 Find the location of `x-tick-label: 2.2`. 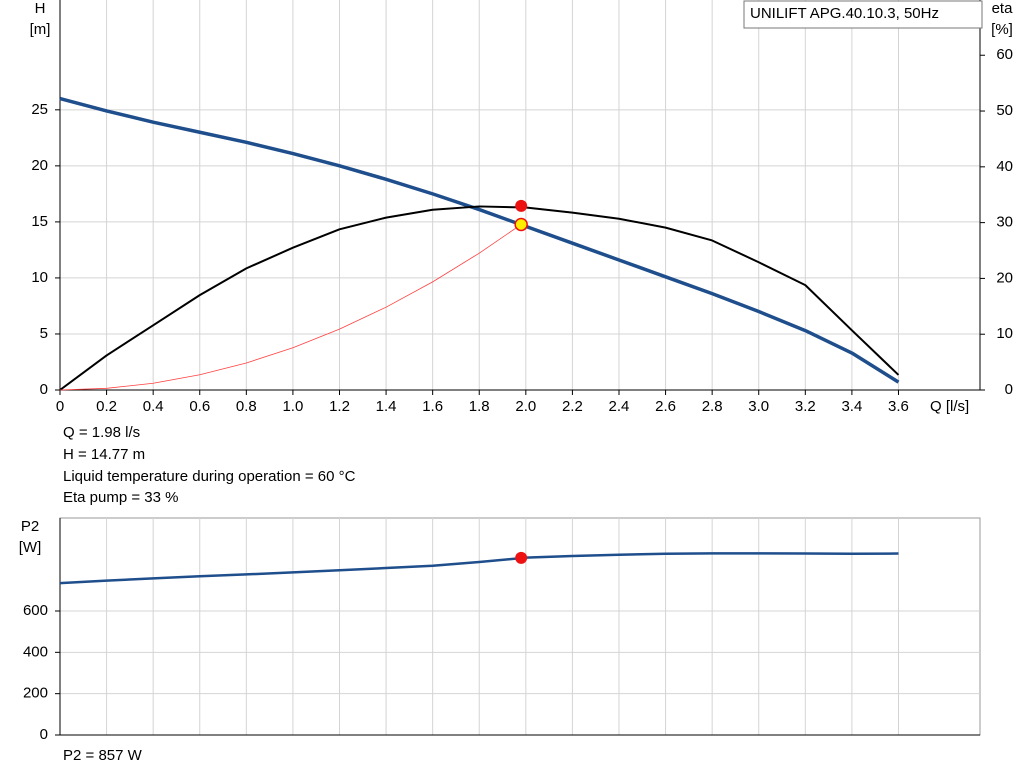

x-tick-label: 2.2 is located at coordinates (572, 406).